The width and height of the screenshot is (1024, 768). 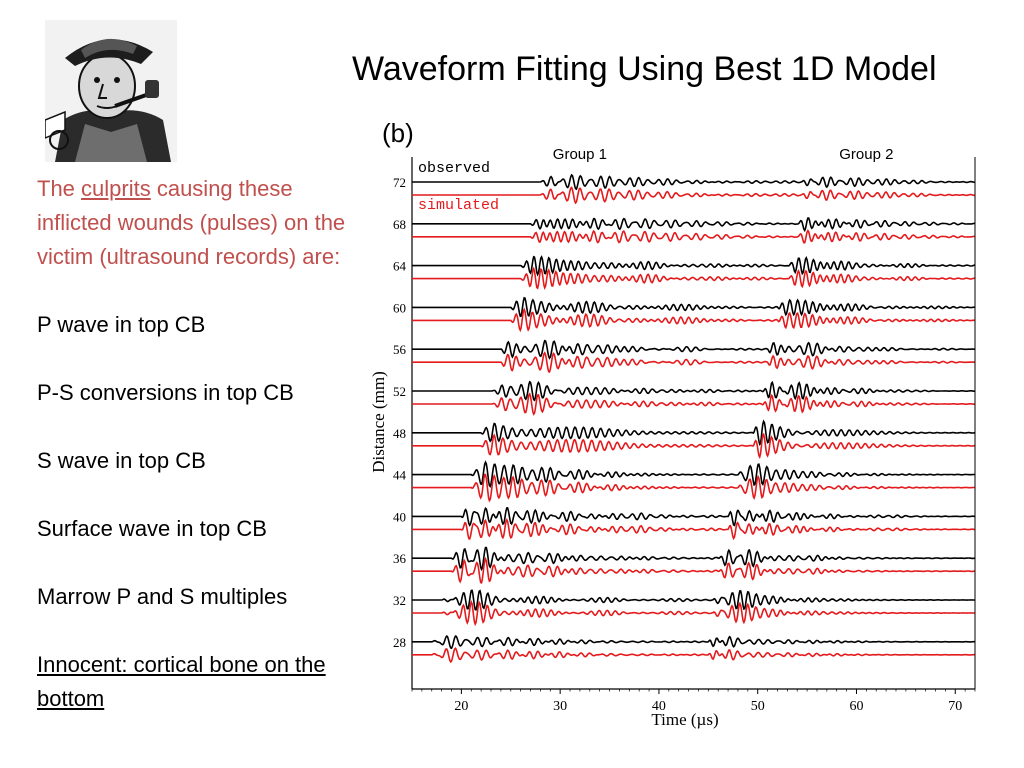 I want to click on x-tick-label: 20, so click(x=461, y=706).